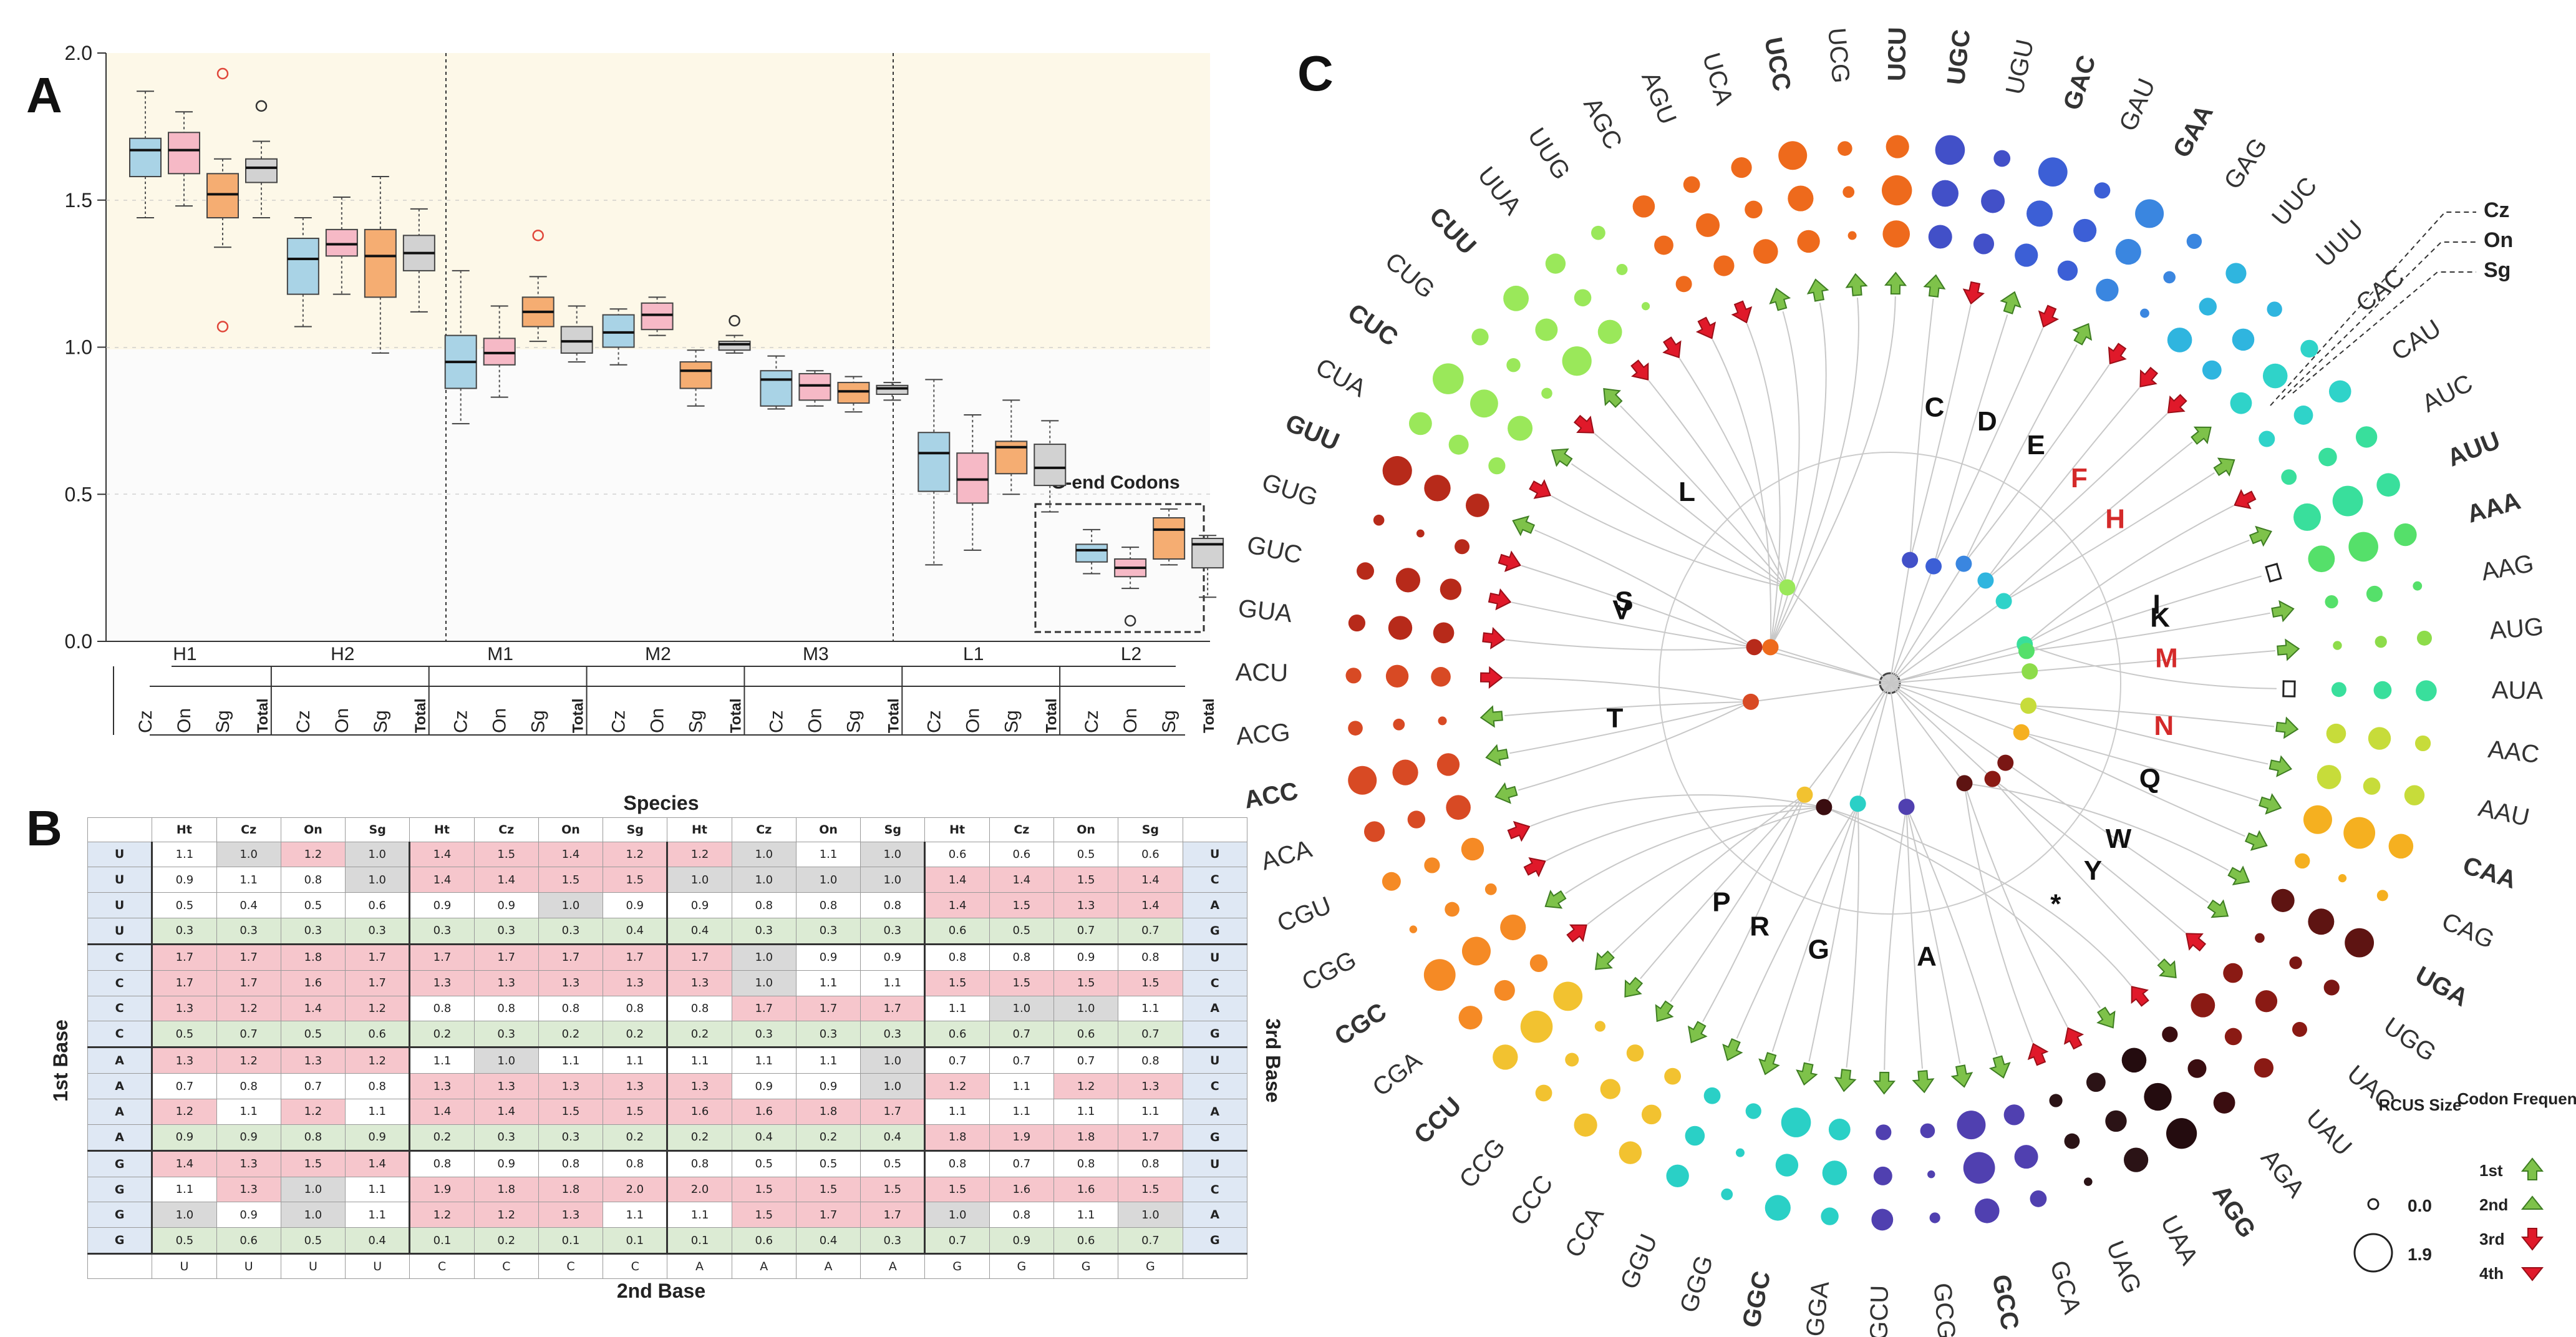 The width and height of the screenshot is (2576, 1337). Describe the element at coordinates (1987, 421) in the screenshot. I see `amino-acid-label: D` at that location.